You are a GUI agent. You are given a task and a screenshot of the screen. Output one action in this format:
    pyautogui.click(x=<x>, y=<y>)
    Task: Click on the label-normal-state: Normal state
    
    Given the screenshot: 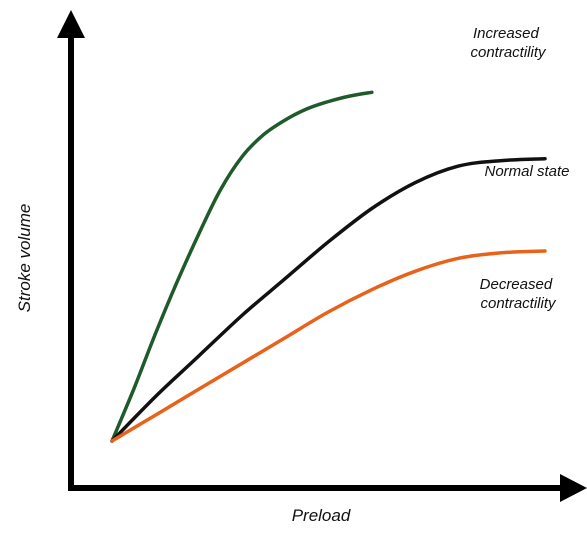 What is the action you would take?
    pyautogui.click(x=526, y=171)
    